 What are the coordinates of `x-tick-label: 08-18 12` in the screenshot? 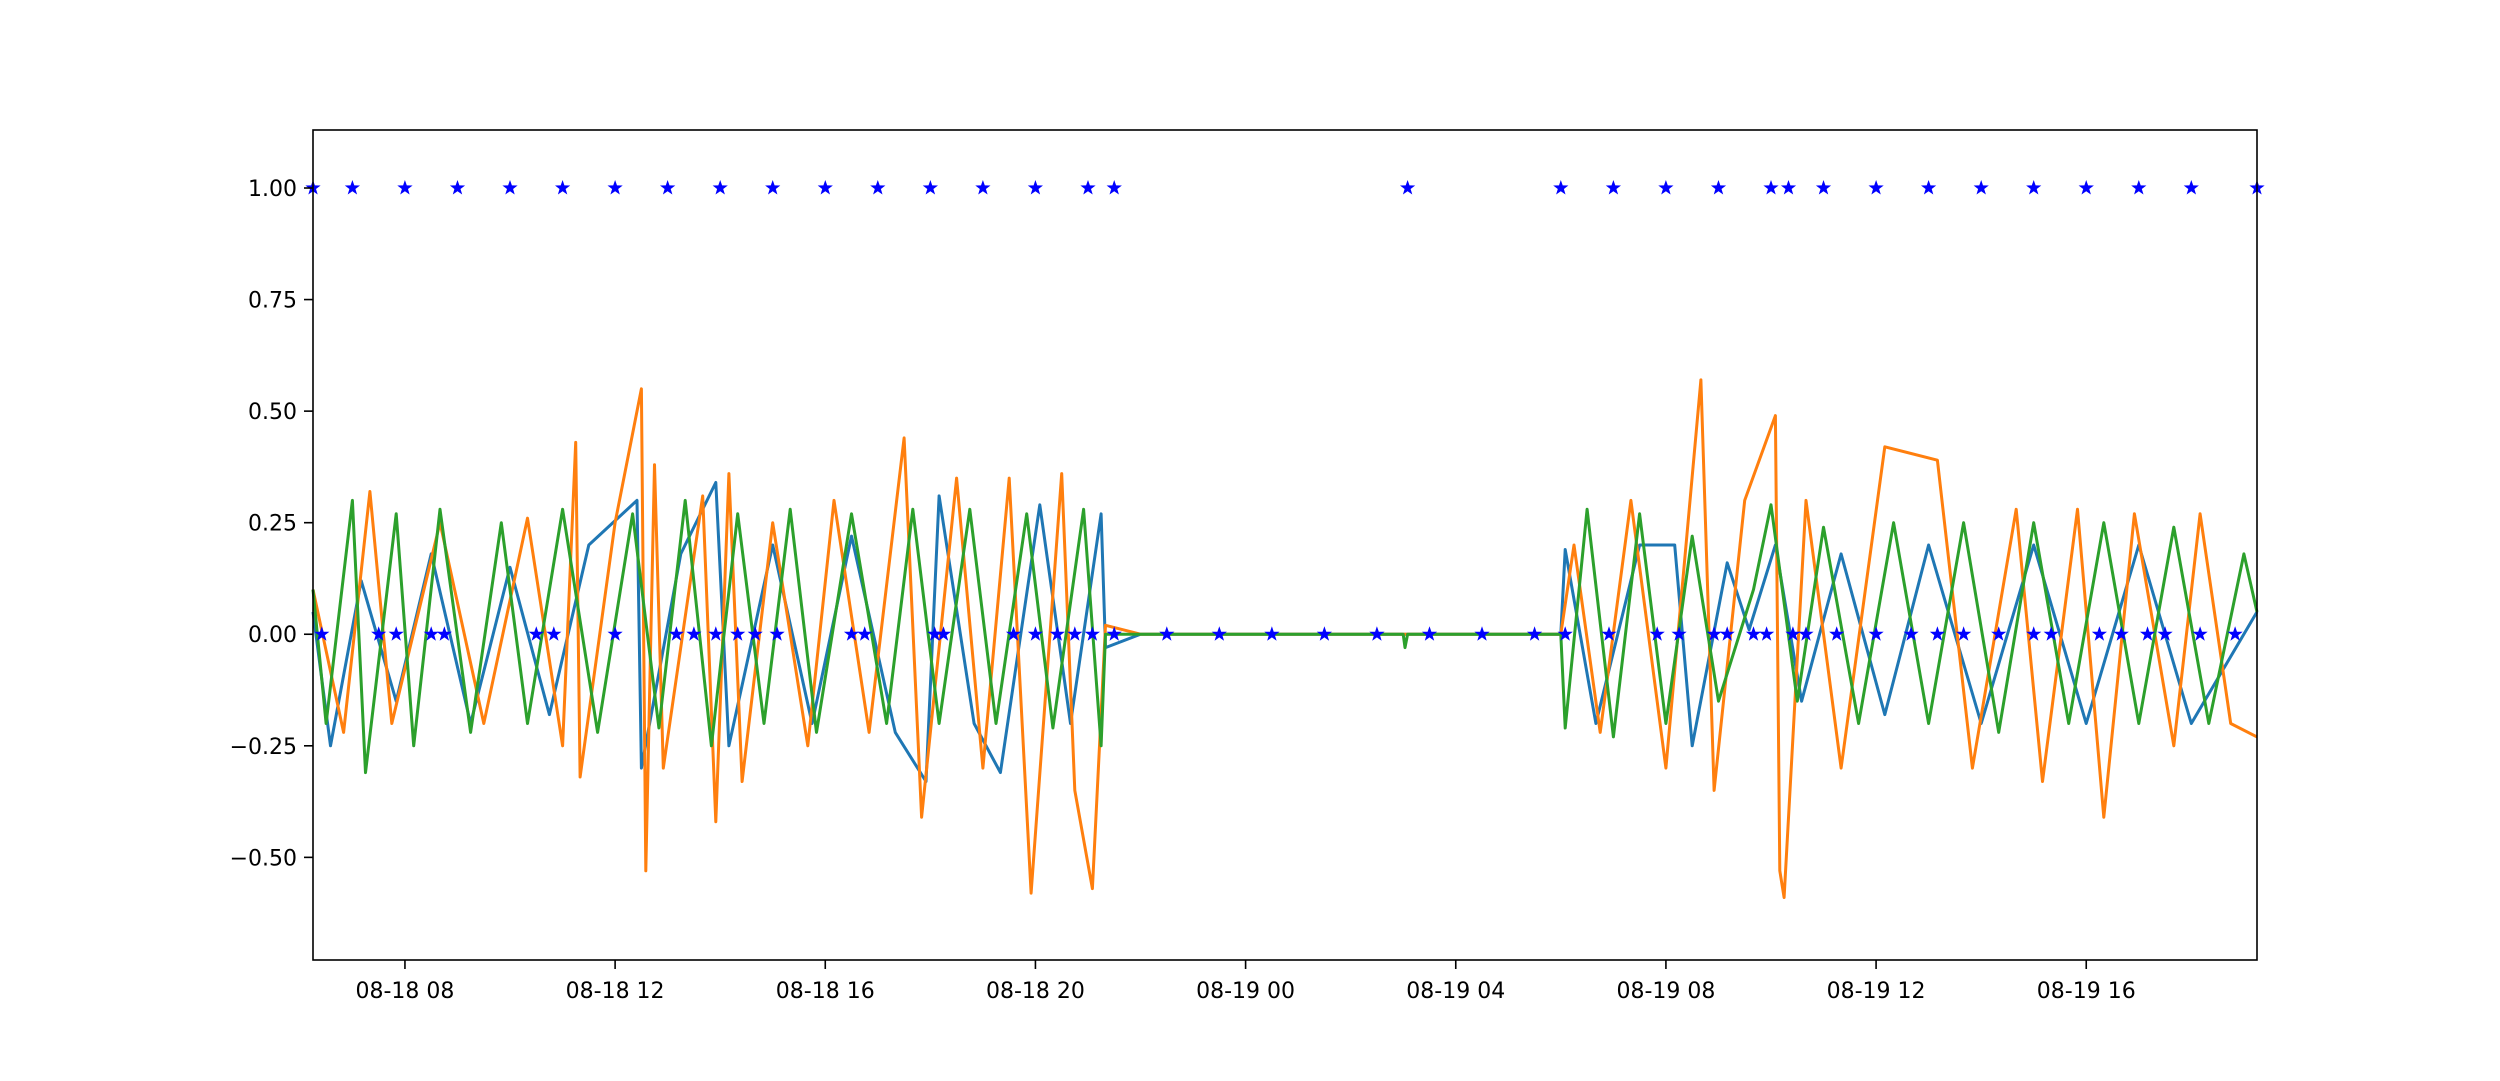 It's located at (615, 991).